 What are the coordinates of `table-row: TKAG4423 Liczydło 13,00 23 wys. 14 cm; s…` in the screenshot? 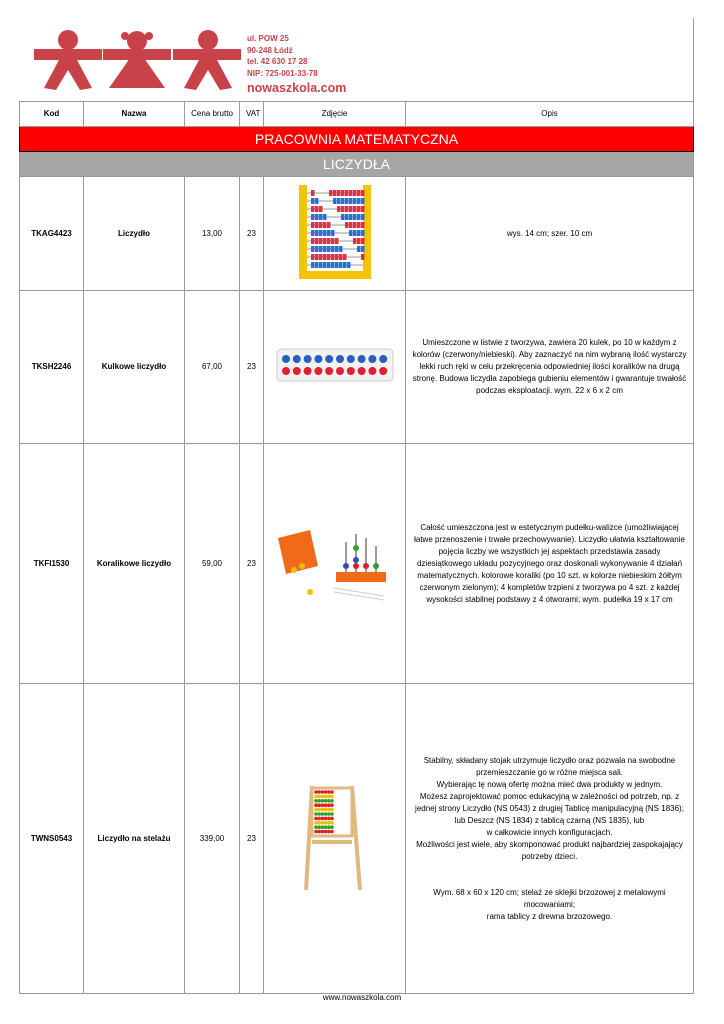 It's located at (356, 233).